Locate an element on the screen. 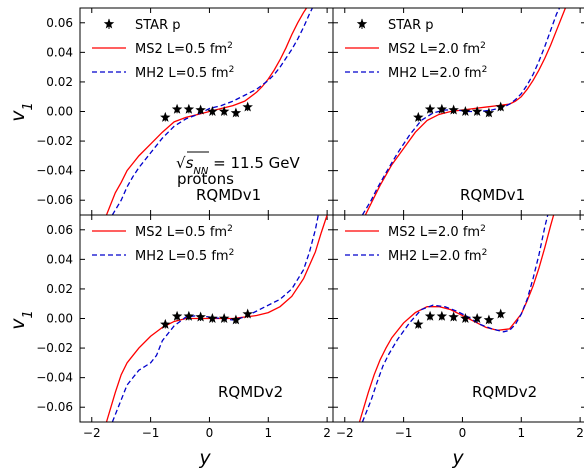 This screenshot has width=584, height=470. sqrt-s: s is located at coordinates (190, 163).